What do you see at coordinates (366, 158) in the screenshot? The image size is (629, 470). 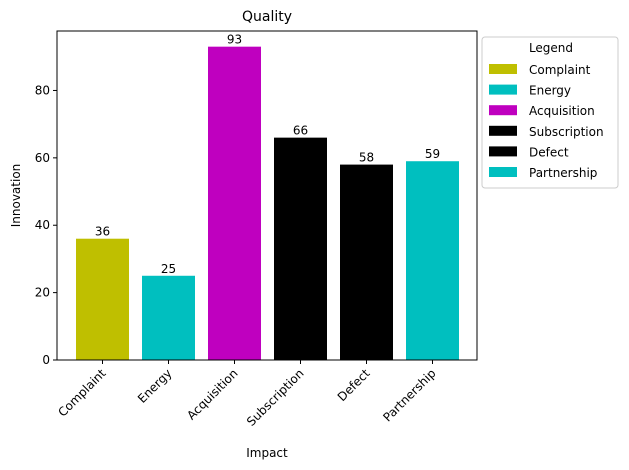 I see `data-label-defect: 58` at bounding box center [366, 158].